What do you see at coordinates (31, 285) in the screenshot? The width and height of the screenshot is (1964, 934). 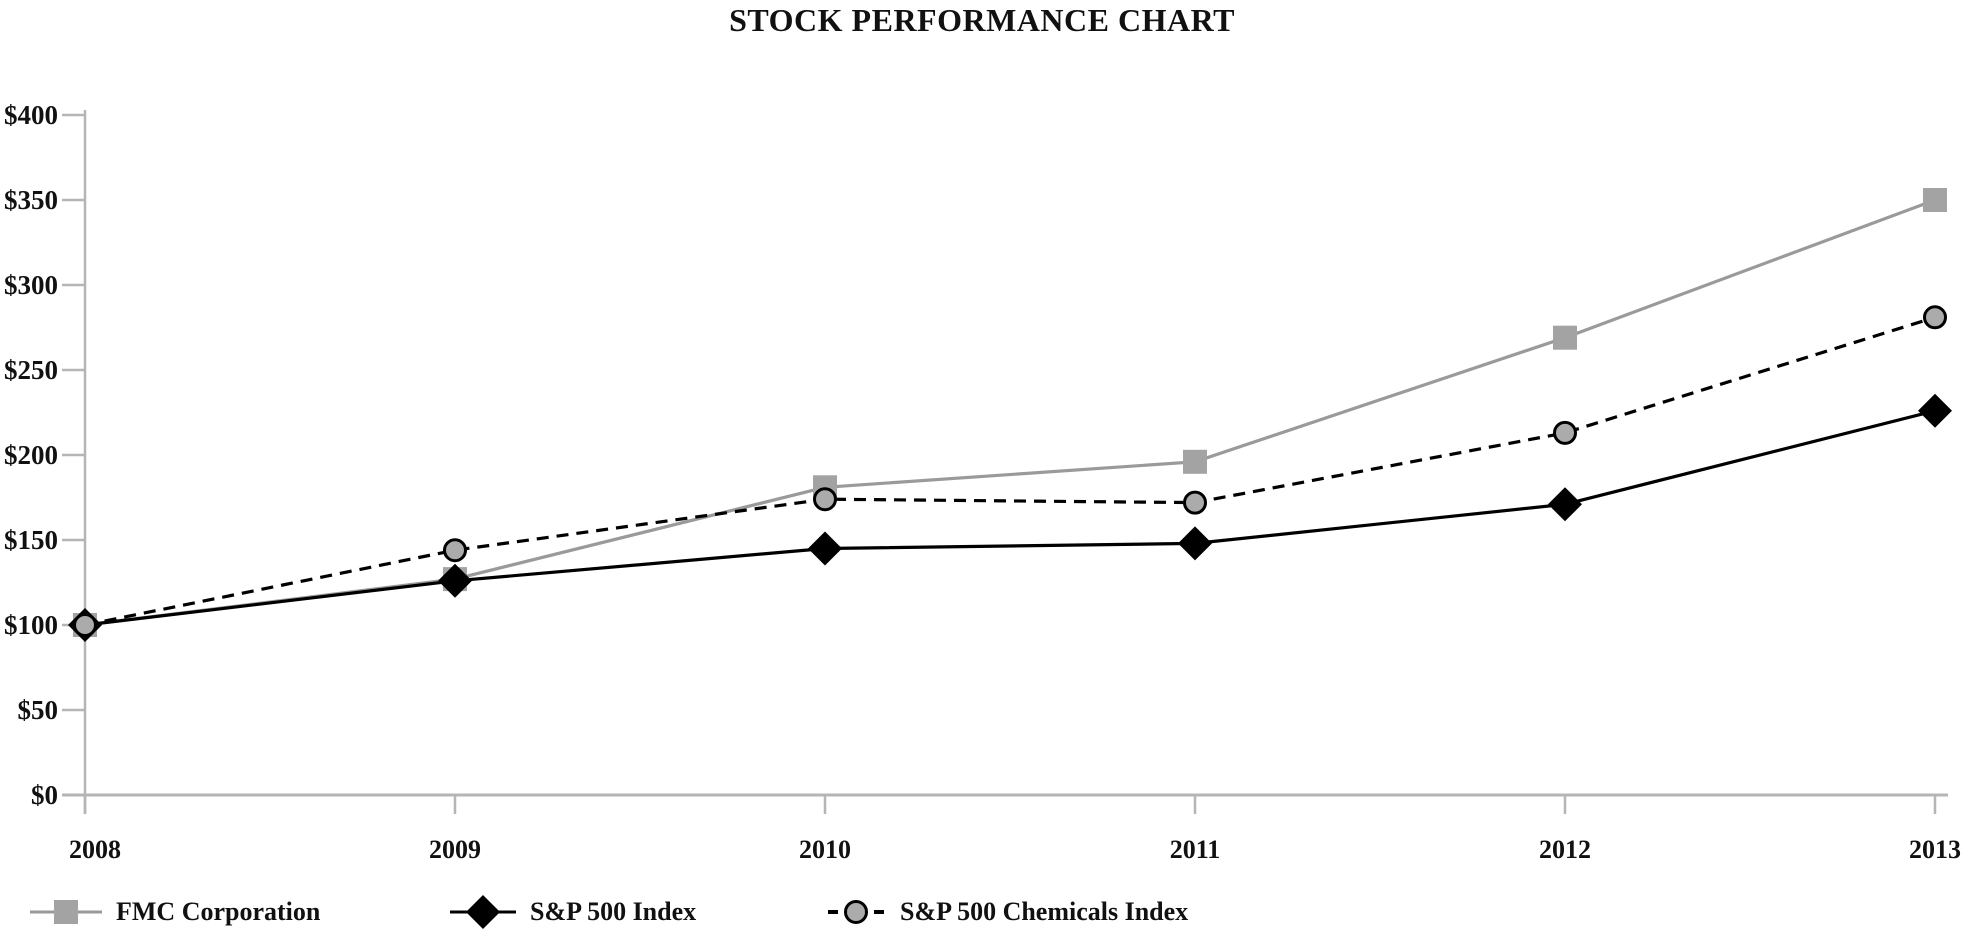 I see `y-tick-label: $300` at bounding box center [31, 285].